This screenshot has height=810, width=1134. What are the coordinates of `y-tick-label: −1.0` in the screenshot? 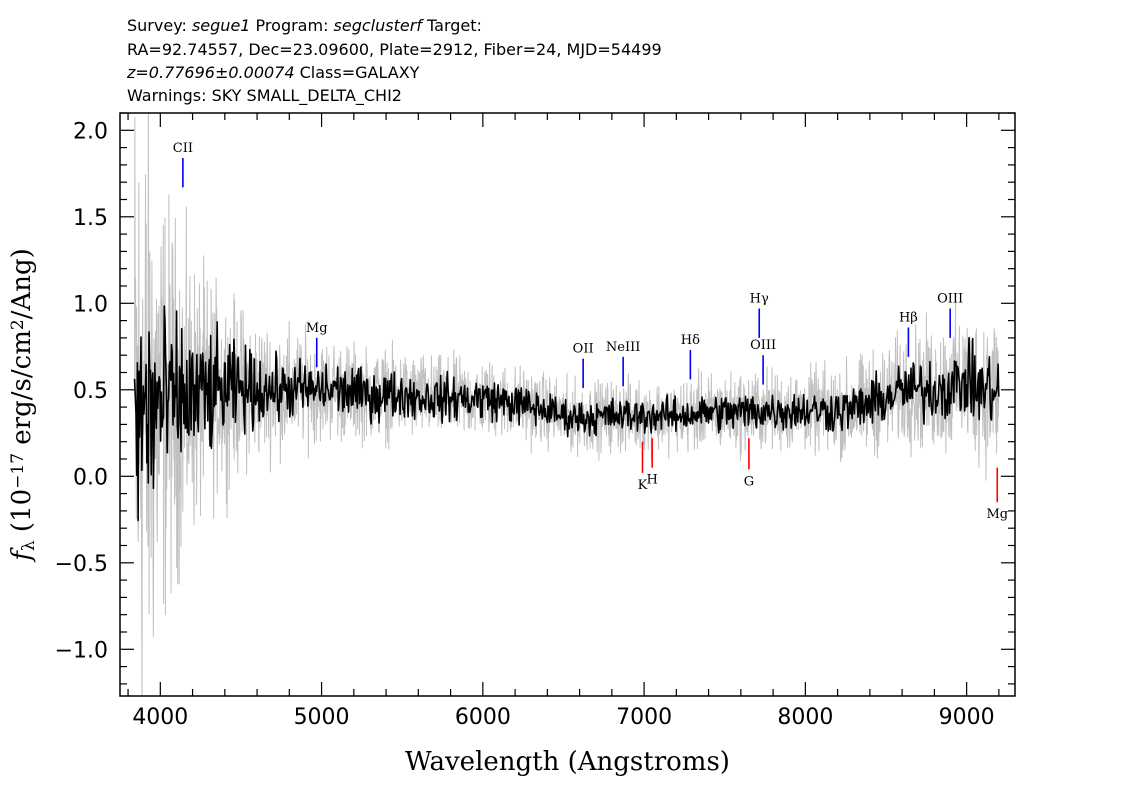 It's located at (81, 650).